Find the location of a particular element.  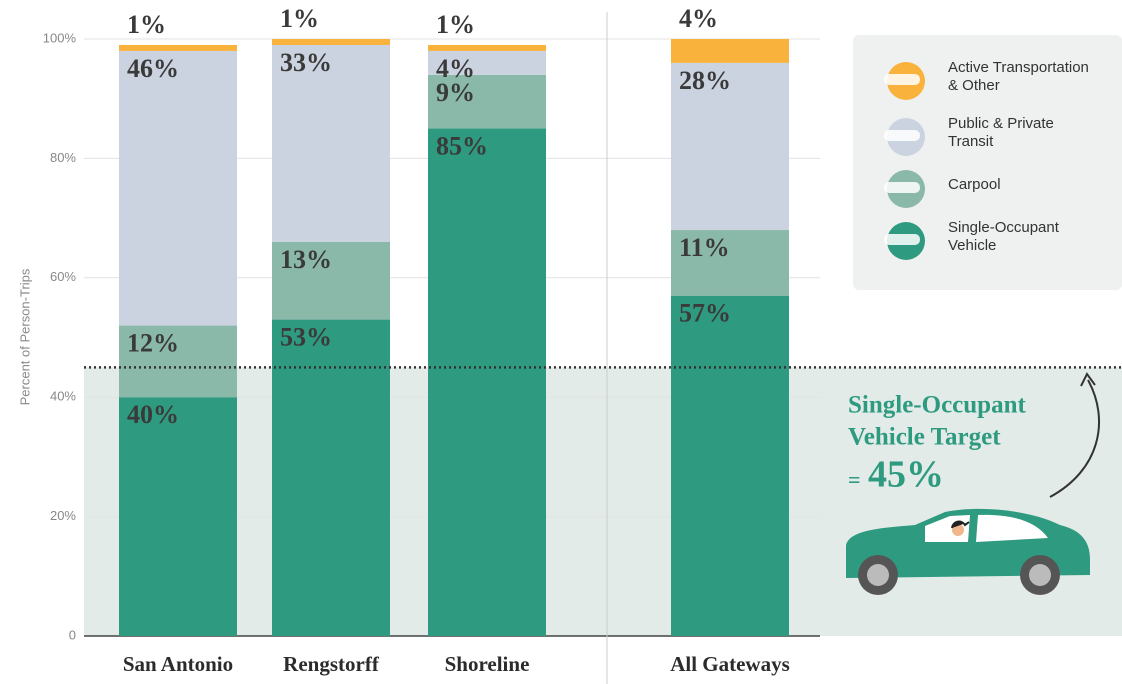

legend-label: Single-Occupant Vehicle is located at coordinates (1004, 236).